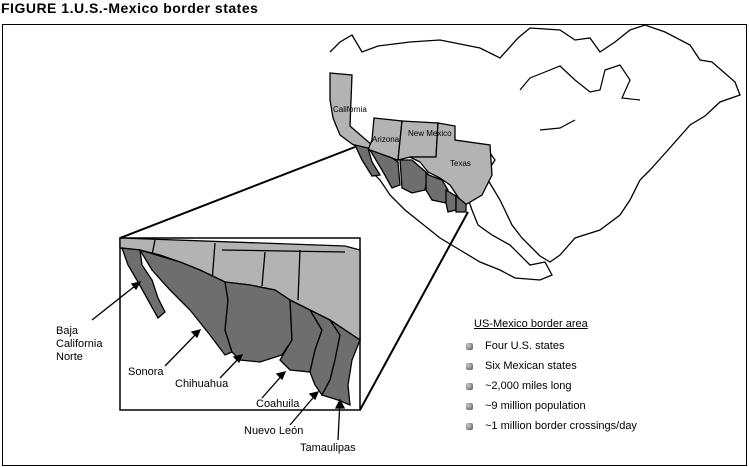 The image size is (749, 467). What do you see at coordinates (549, 346) in the screenshot?
I see `legend-item: Four U.S. states` at bounding box center [549, 346].